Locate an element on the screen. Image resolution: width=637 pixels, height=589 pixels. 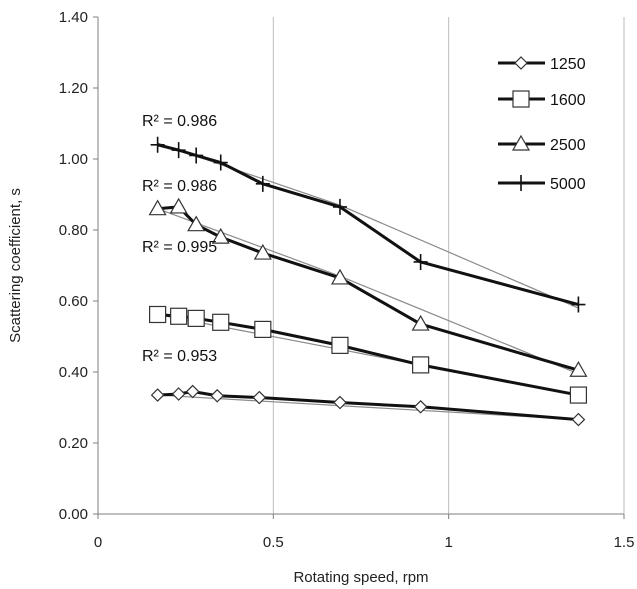
legend: 1250 1600 2500 5000 is located at coordinates (542, 124).